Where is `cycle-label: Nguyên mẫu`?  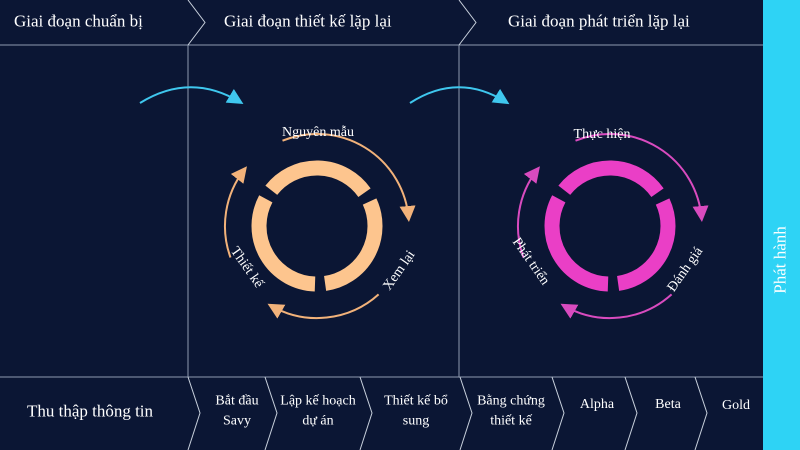
cycle-label: Nguyên mẫu is located at coordinates (318, 132).